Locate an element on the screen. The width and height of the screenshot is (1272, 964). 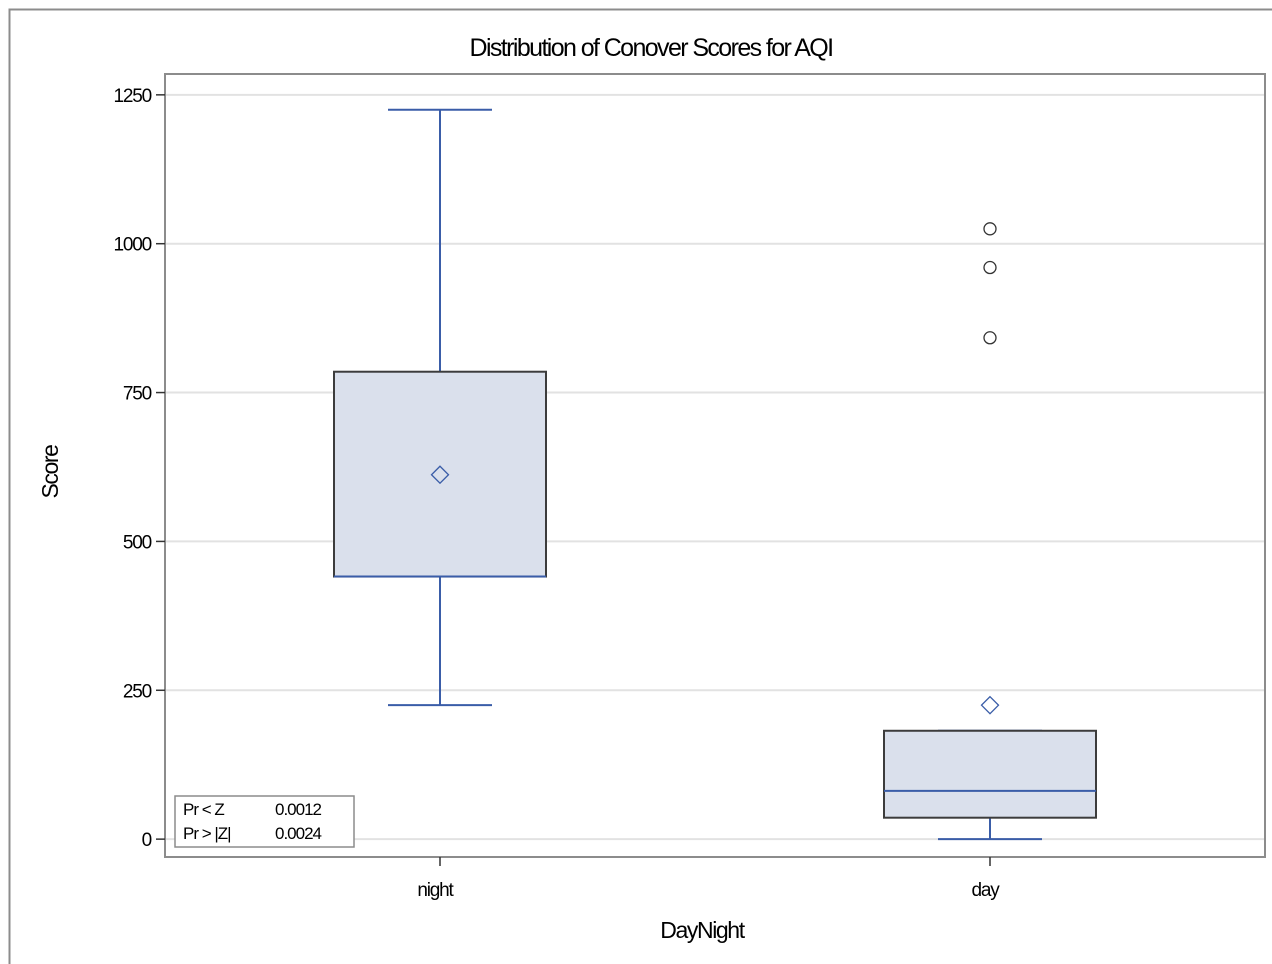
inset-frame is located at coordinates (264, 821).